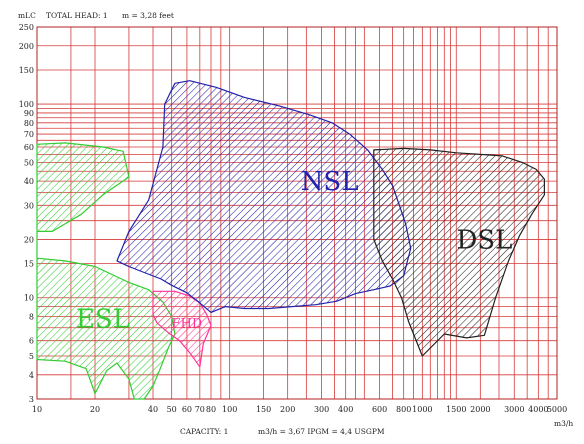 This screenshot has height=444, width=584. I want to click on x-tick-label: 200, so click(287, 409).